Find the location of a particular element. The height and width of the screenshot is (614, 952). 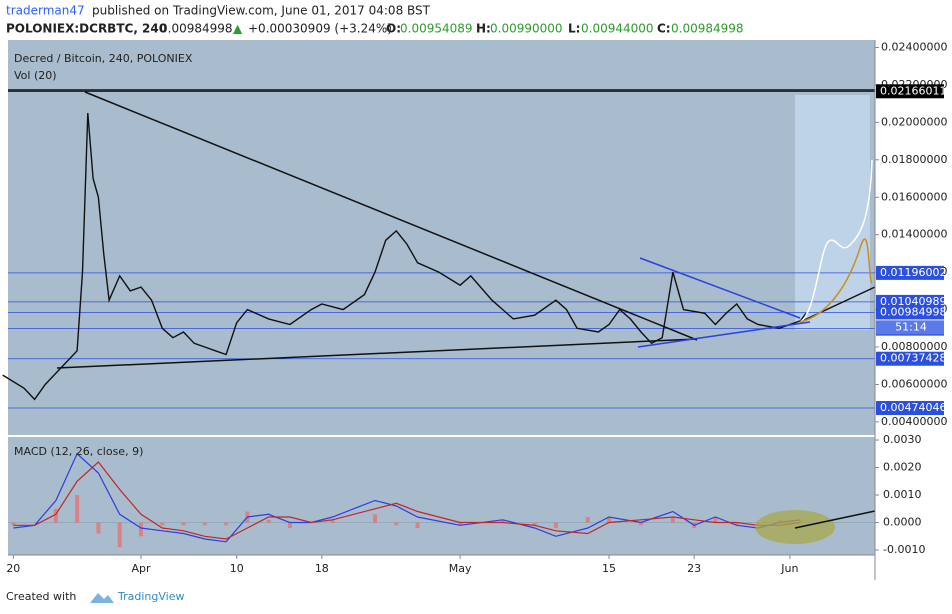

macd-tick-label: -0.0010 is located at coordinates (904, 549).